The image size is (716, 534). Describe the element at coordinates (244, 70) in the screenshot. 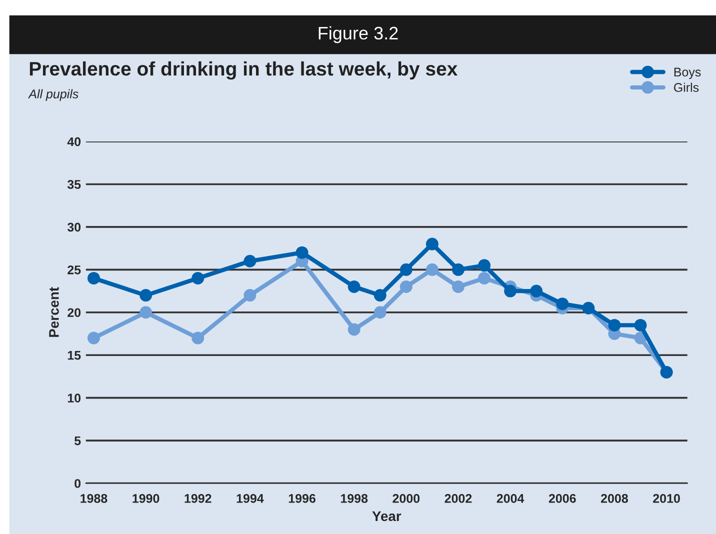

I see `chart-subtitle: Prevalence of drinking in the last week, by sex` at that location.